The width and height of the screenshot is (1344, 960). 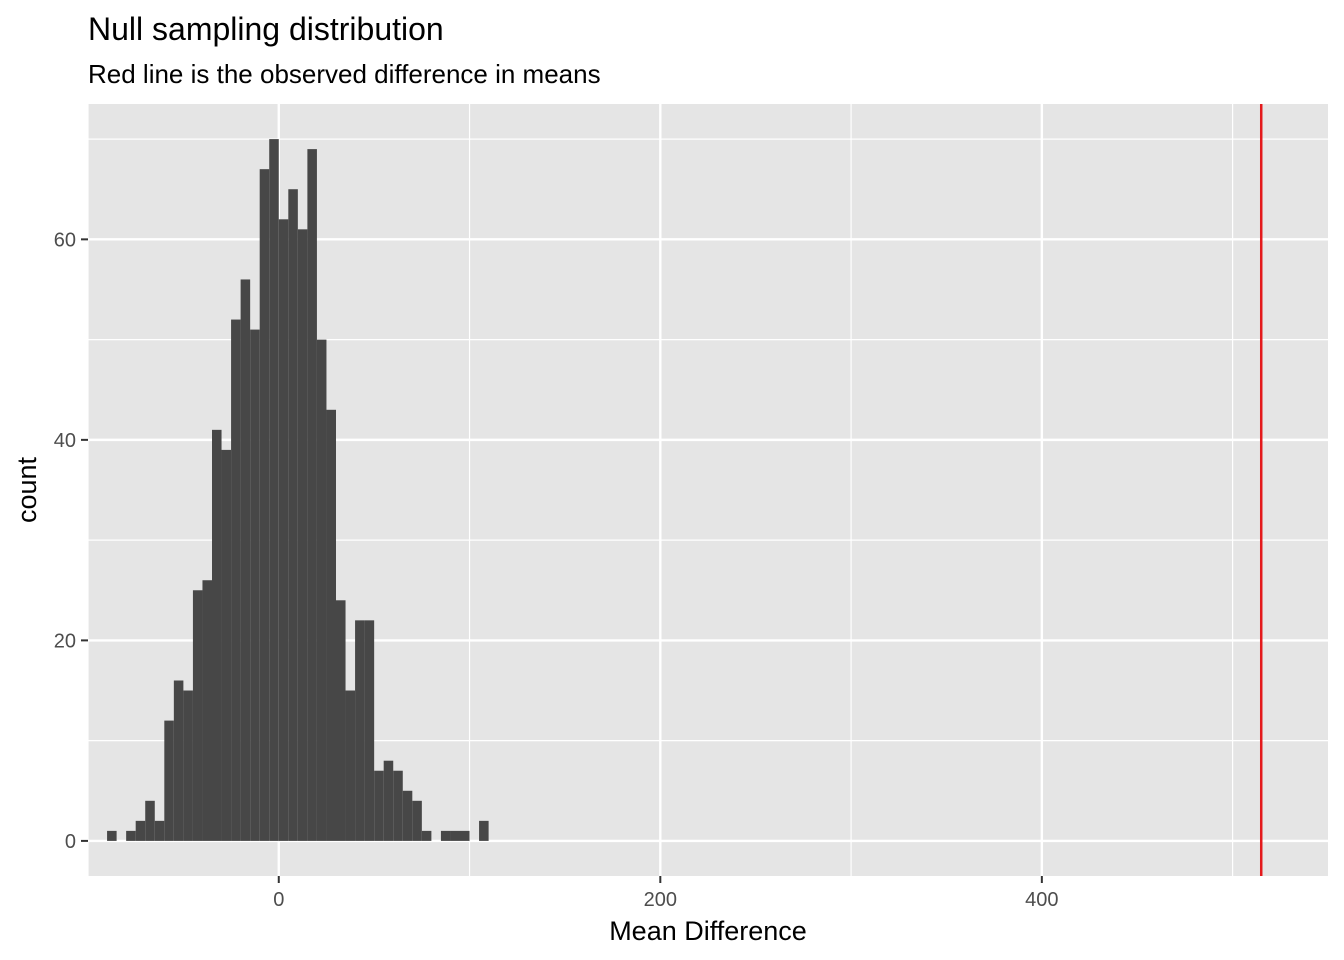 What do you see at coordinates (708, 931) in the screenshot?
I see `x-axis-title: Mean Difference` at bounding box center [708, 931].